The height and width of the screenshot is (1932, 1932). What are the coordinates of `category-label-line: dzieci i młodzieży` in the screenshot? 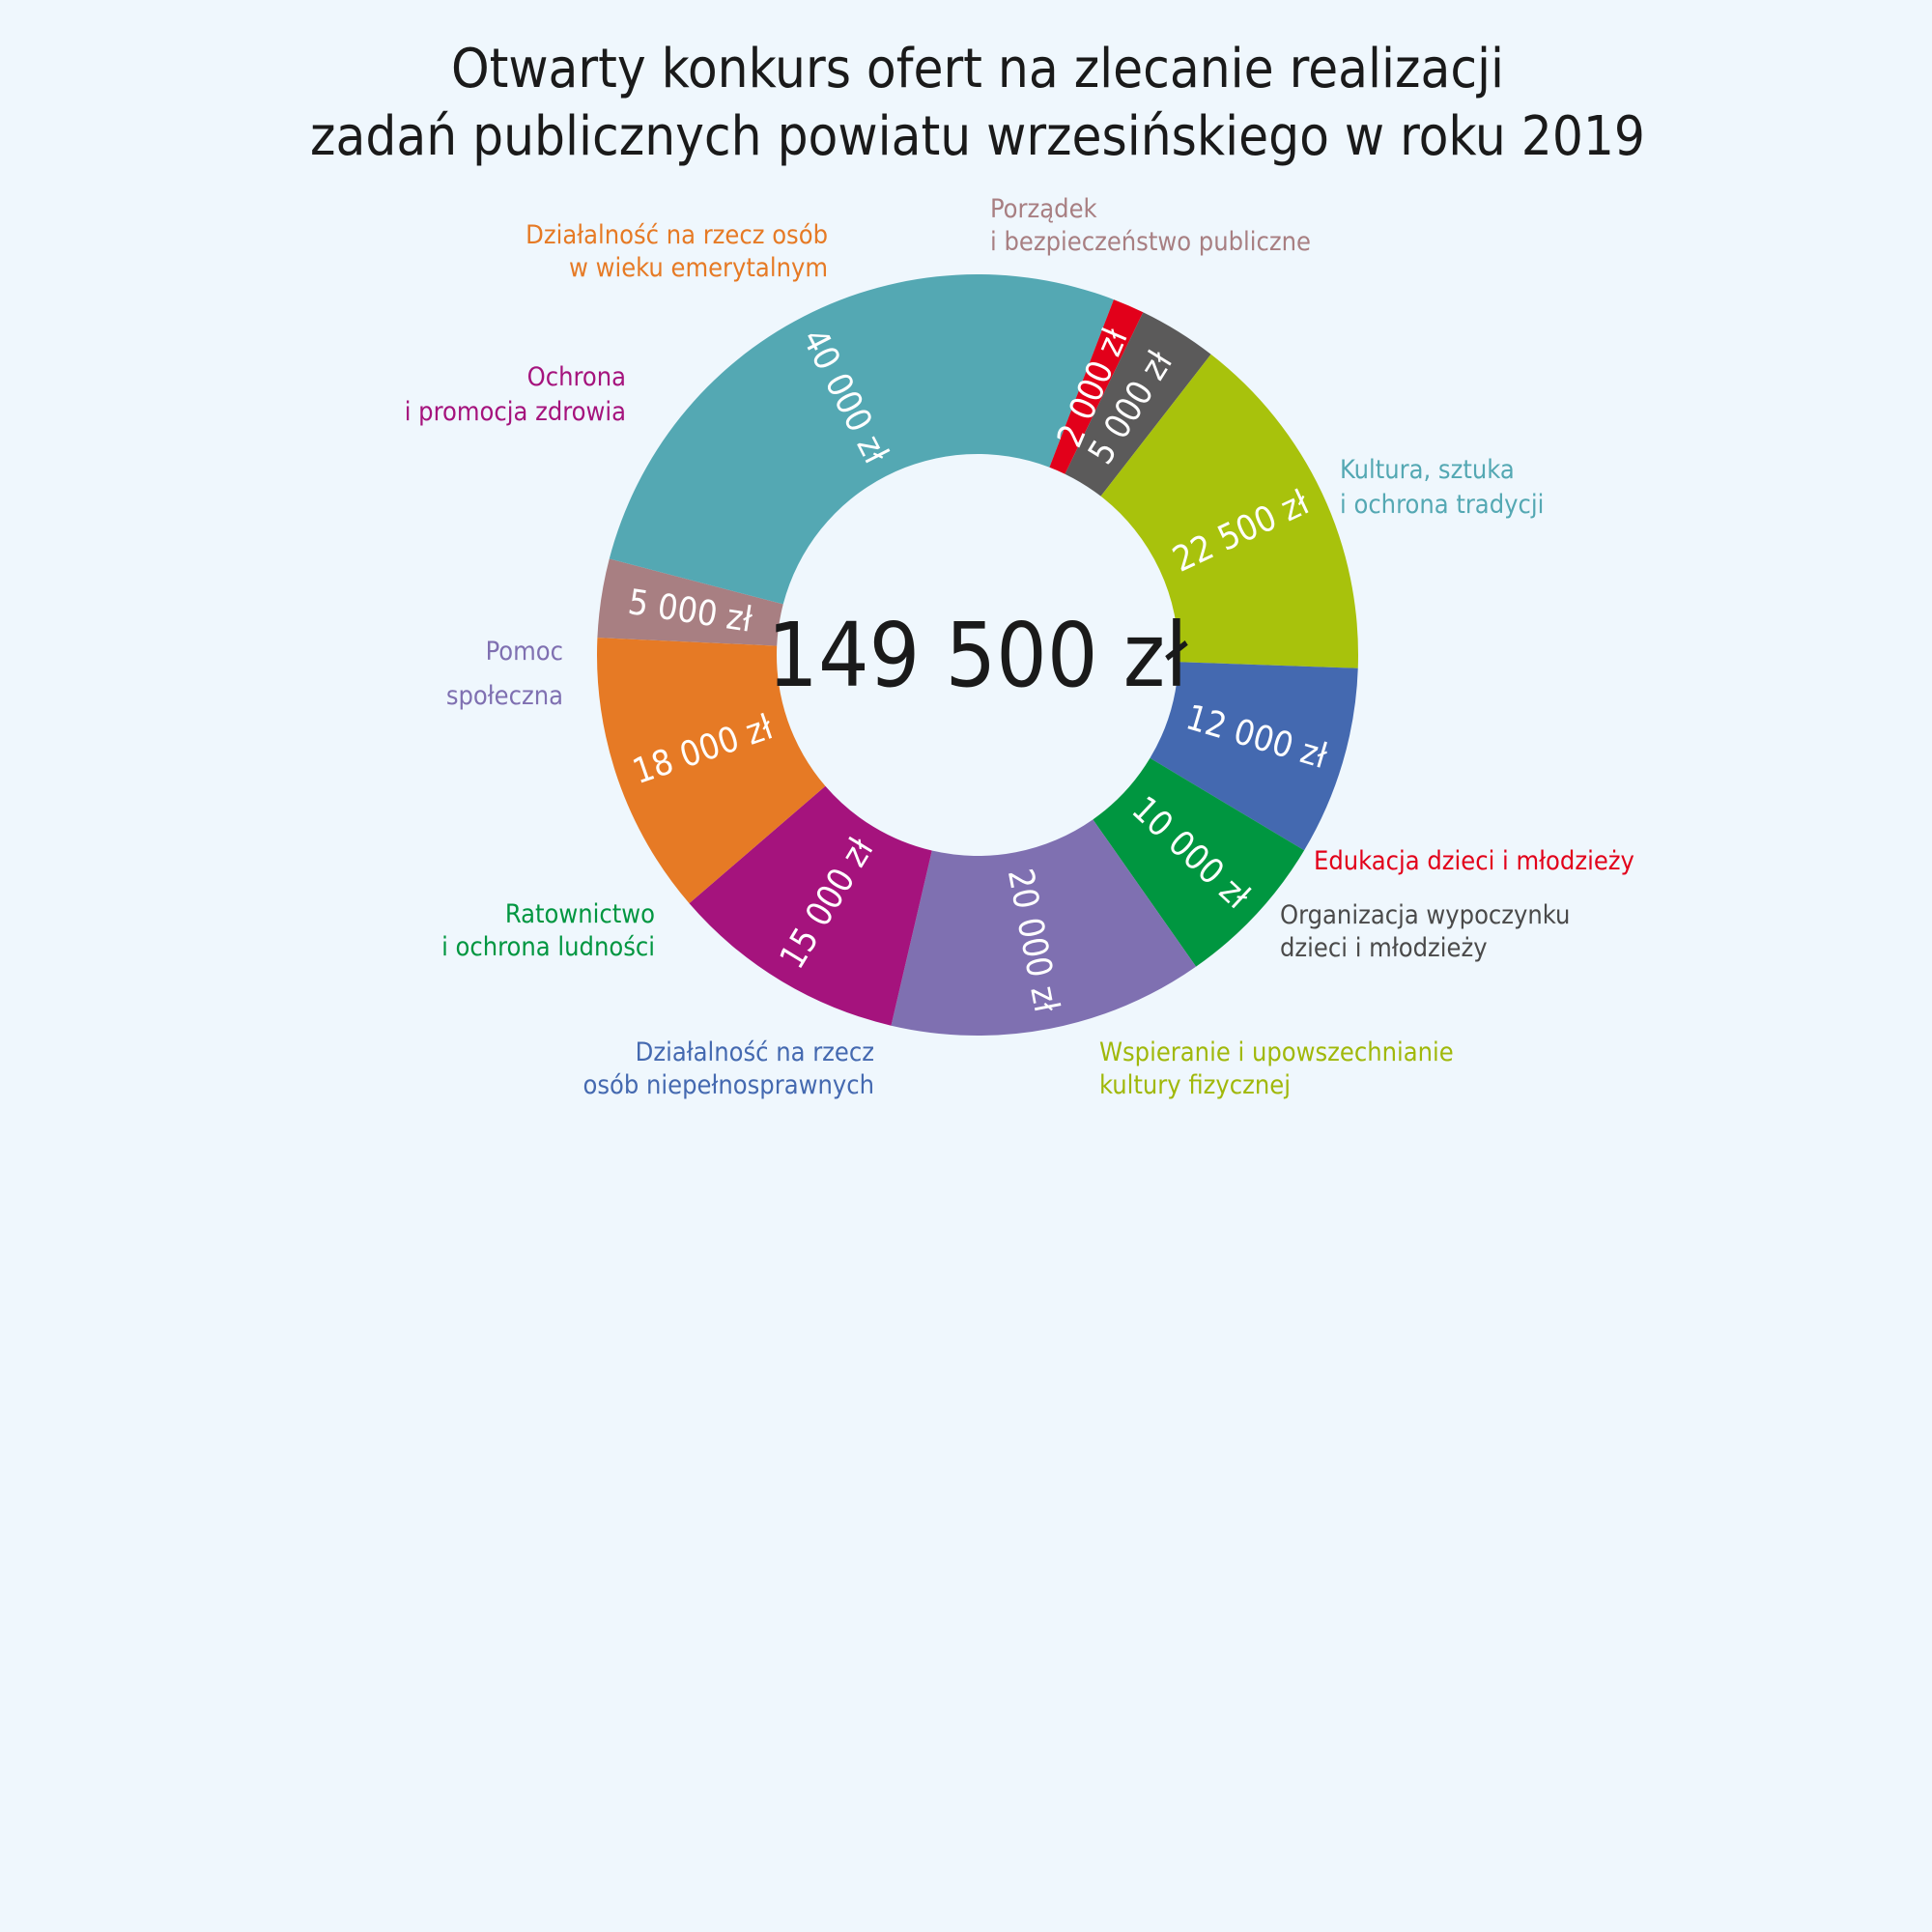 It's located at (1384, 948).